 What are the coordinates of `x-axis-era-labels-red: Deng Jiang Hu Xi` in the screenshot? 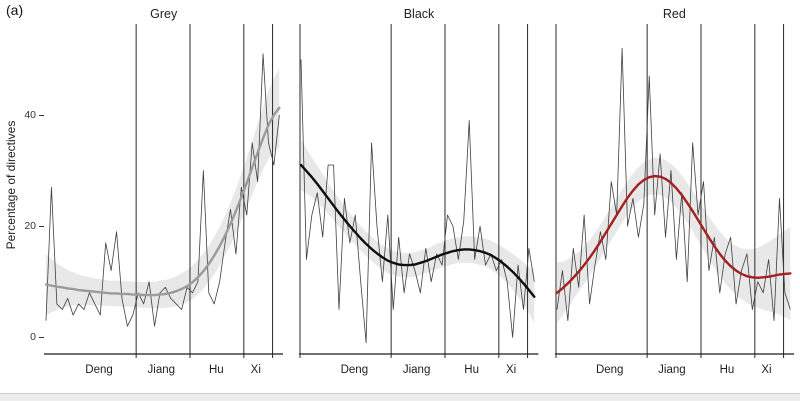 It's located at (674, 371).